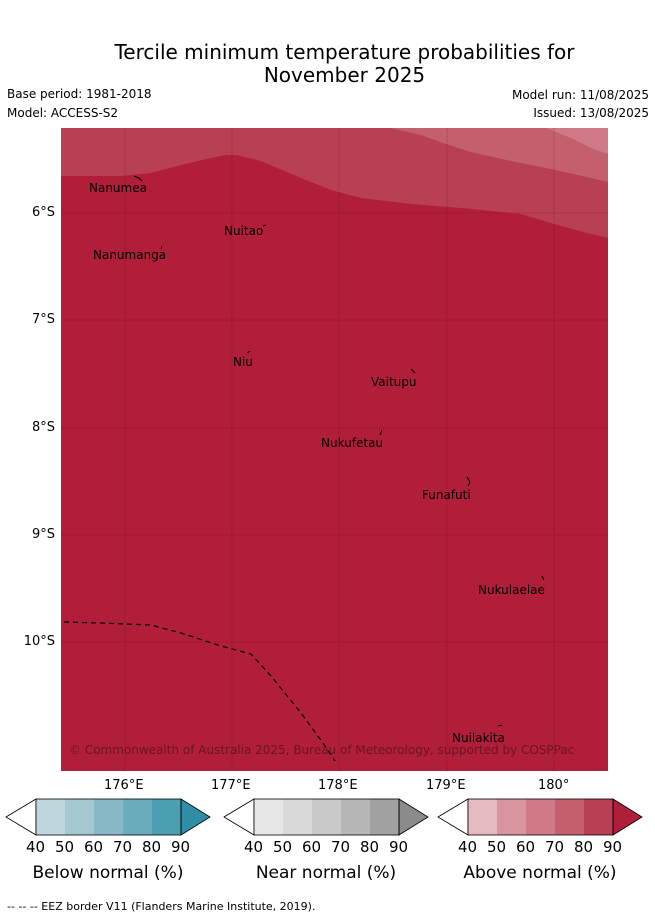  Describe the element at coordinates (123, 847) in the screenshot. I see `below-tick-70: 70` at that location.